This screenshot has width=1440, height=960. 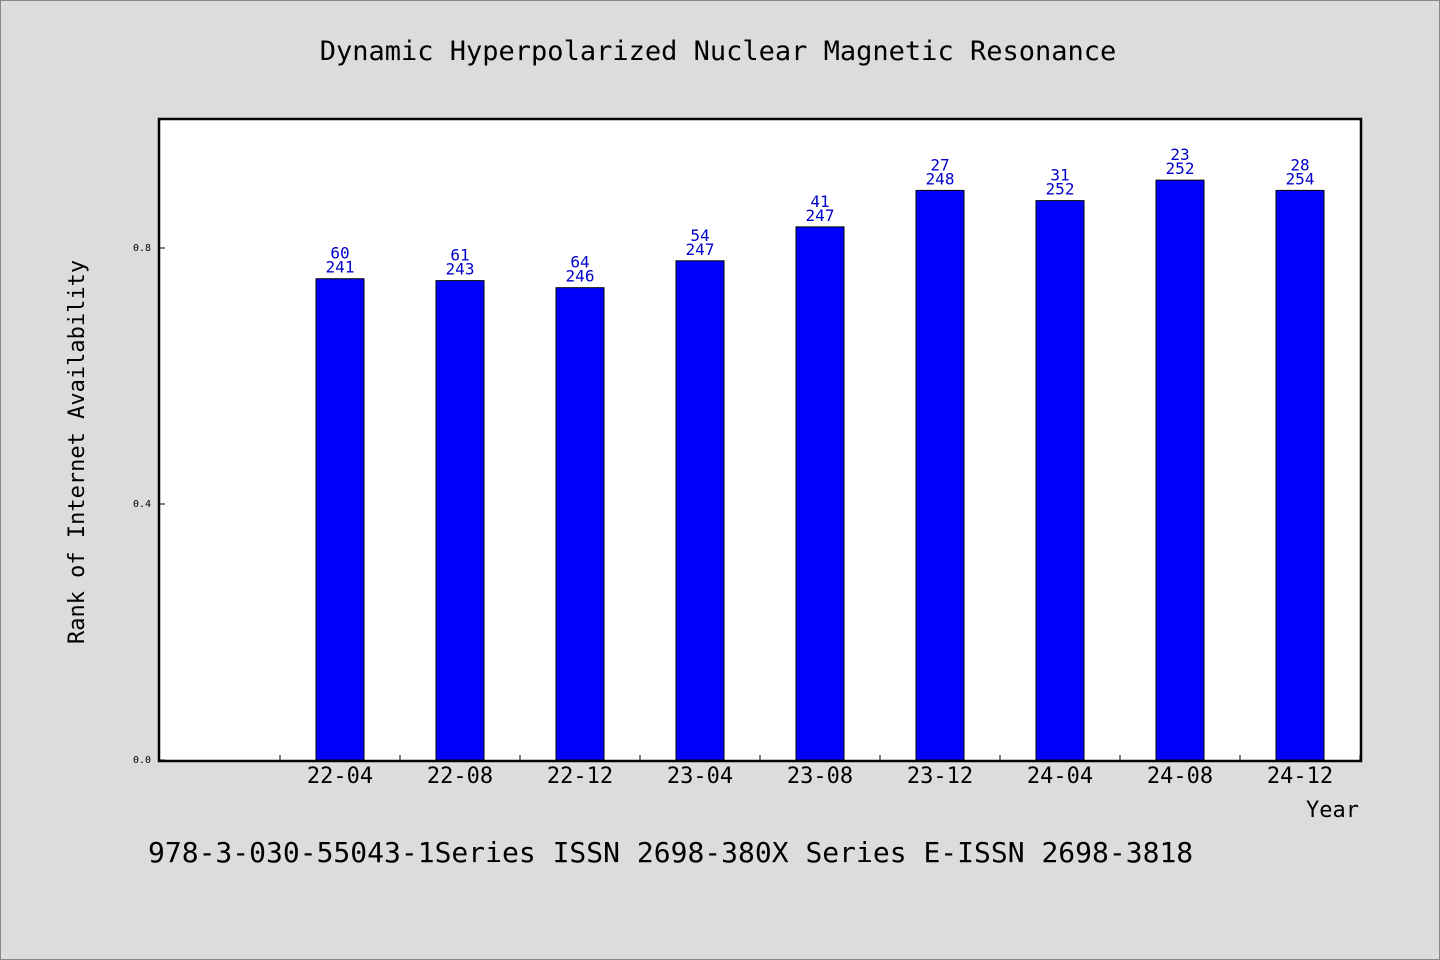 I want to click on bar-label-top: 31, so click(x=1059, y=175).